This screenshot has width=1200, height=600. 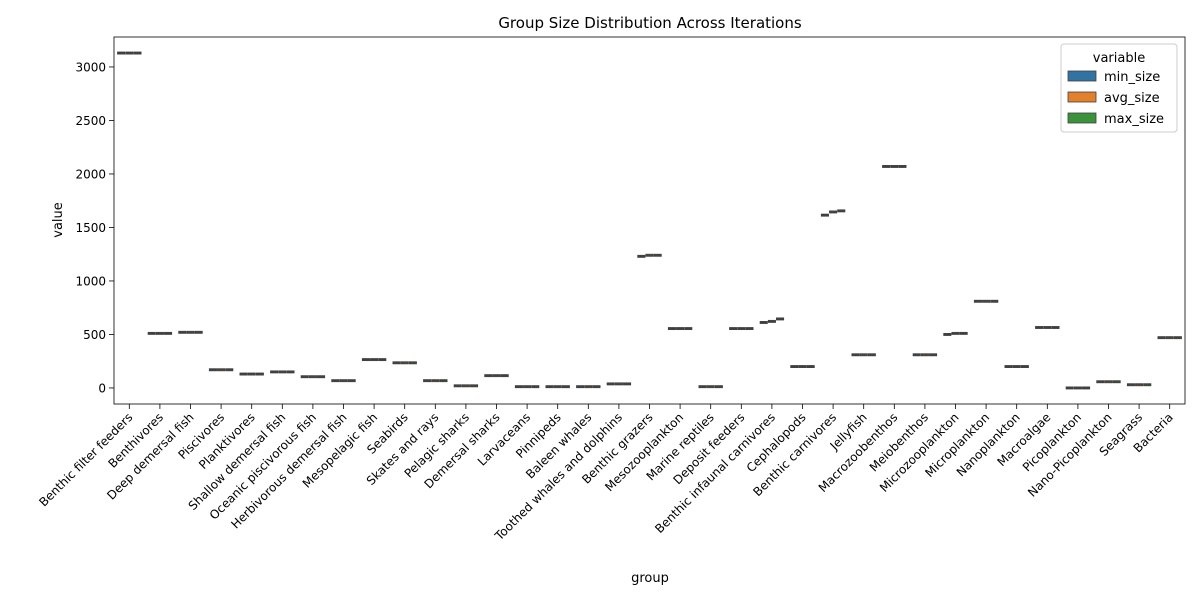 What do you see at coordinates (1119, 58) in the screenshot?
I see `legend-title: variable` at bounding box center [1119, 58].